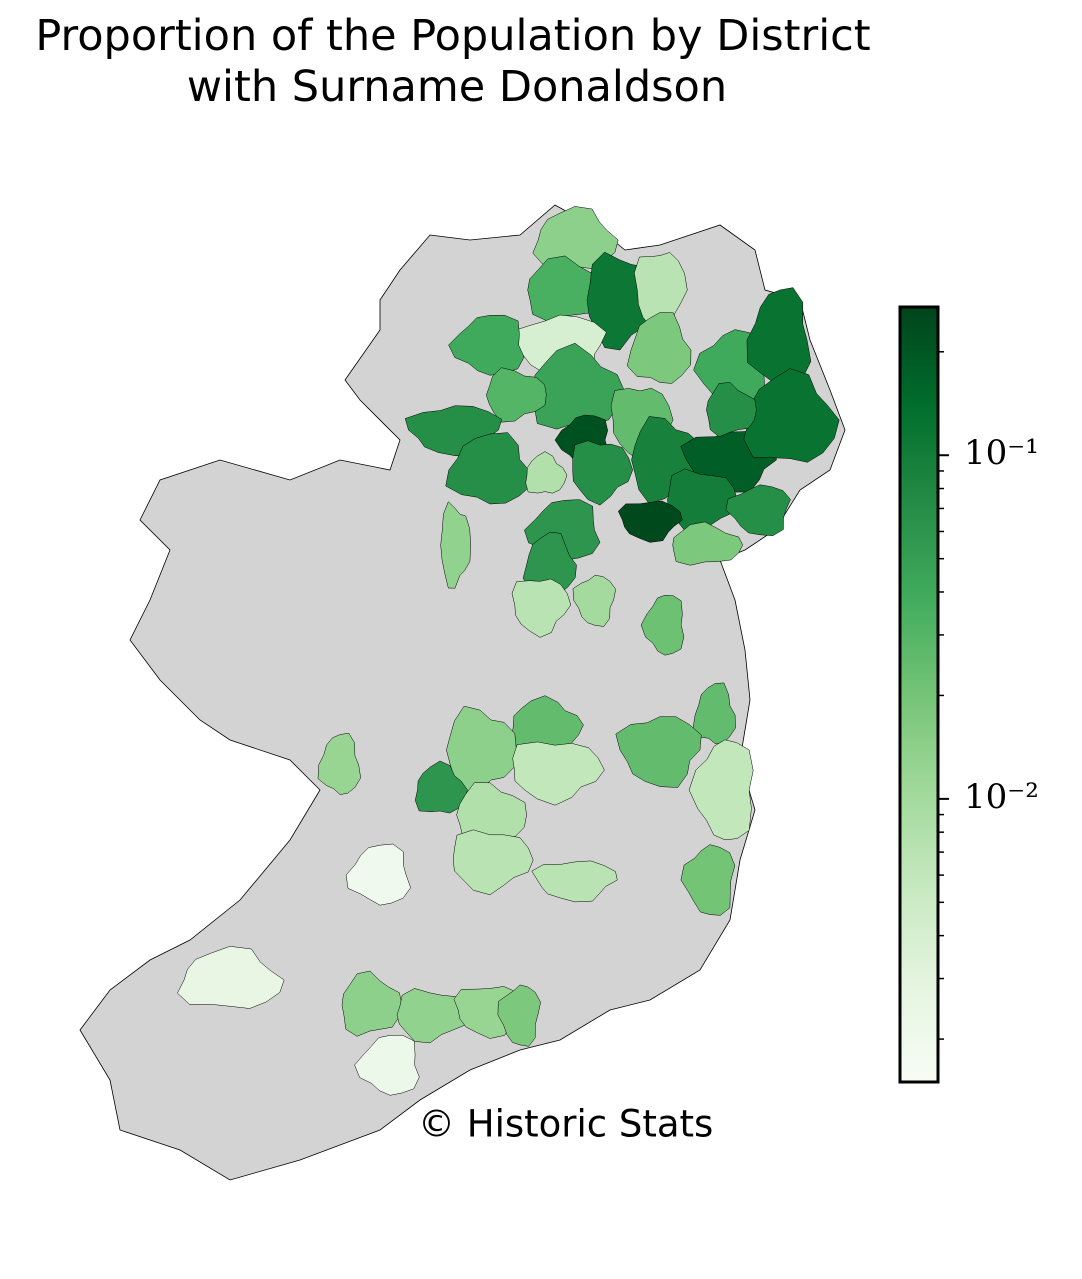 The image size is (1082, 1279). I want to click on tick-label: 10⁻¹, so click(1001, 453).